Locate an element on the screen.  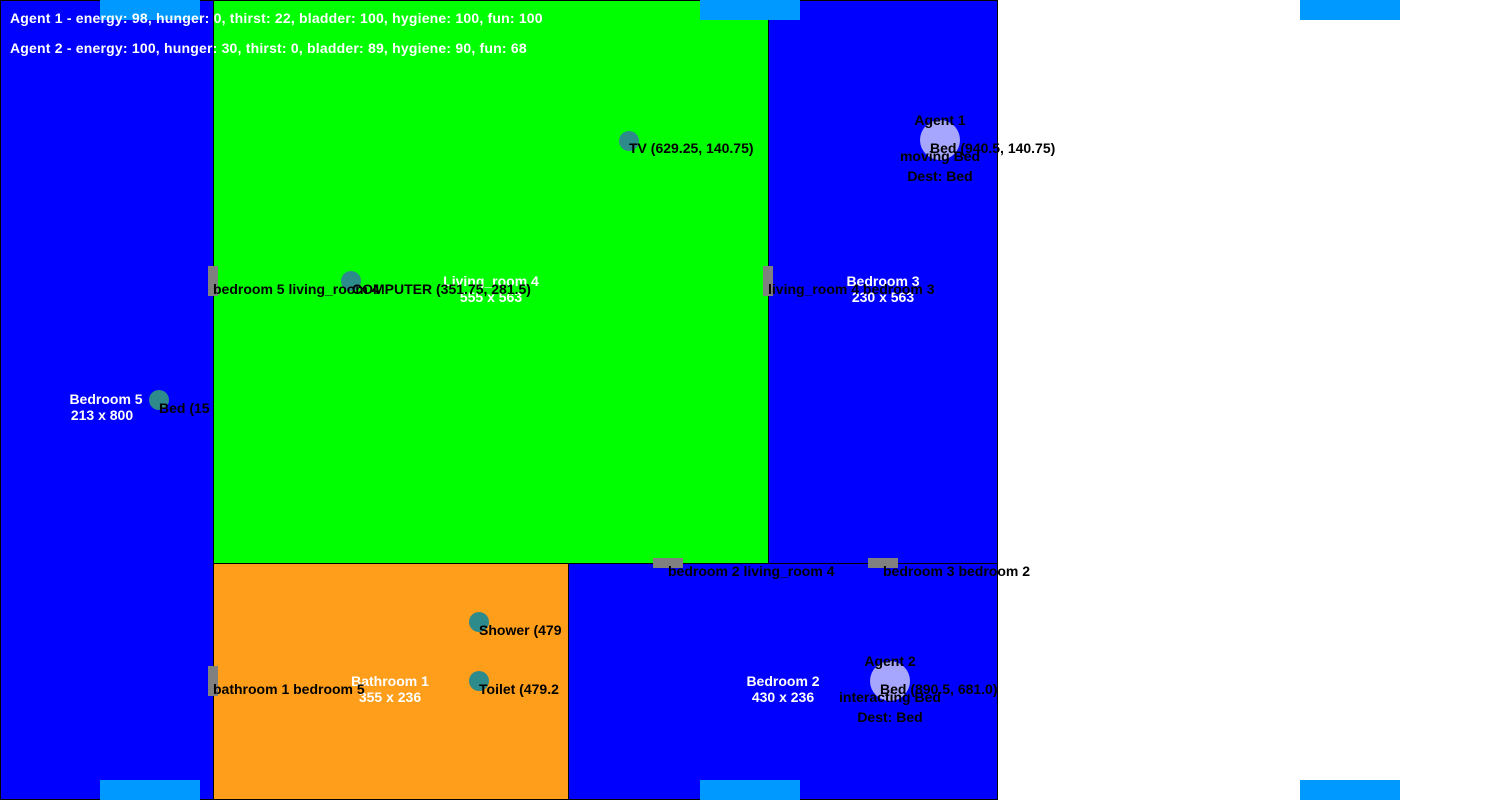
door-label: living_room 4 bedroom 3 is located at coordinates (851, 289).